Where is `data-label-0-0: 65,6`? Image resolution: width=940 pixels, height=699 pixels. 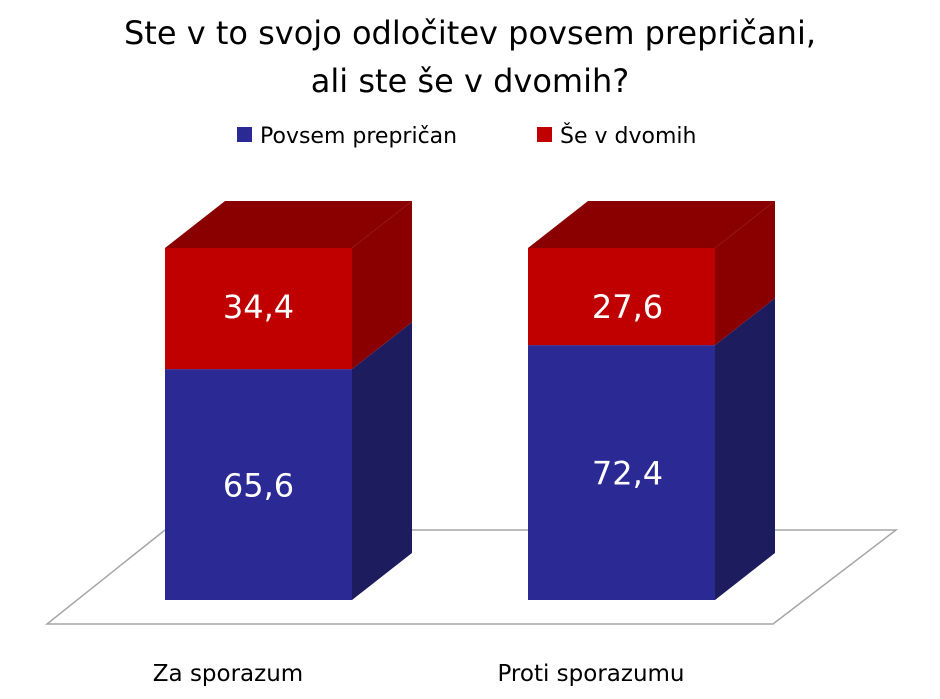
data-label-0-0: 65,6 is located at coordinates (258, 486).